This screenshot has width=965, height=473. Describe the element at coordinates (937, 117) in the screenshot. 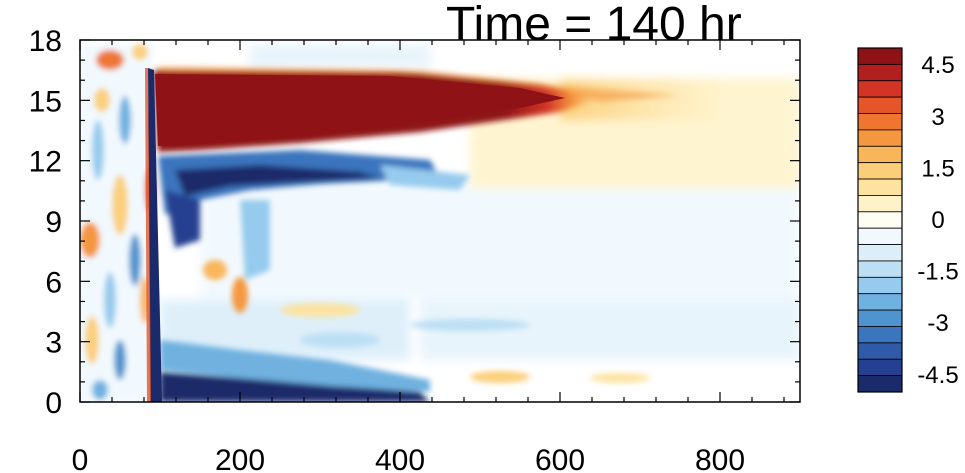

I see `colorbar-label: 3` at that location.